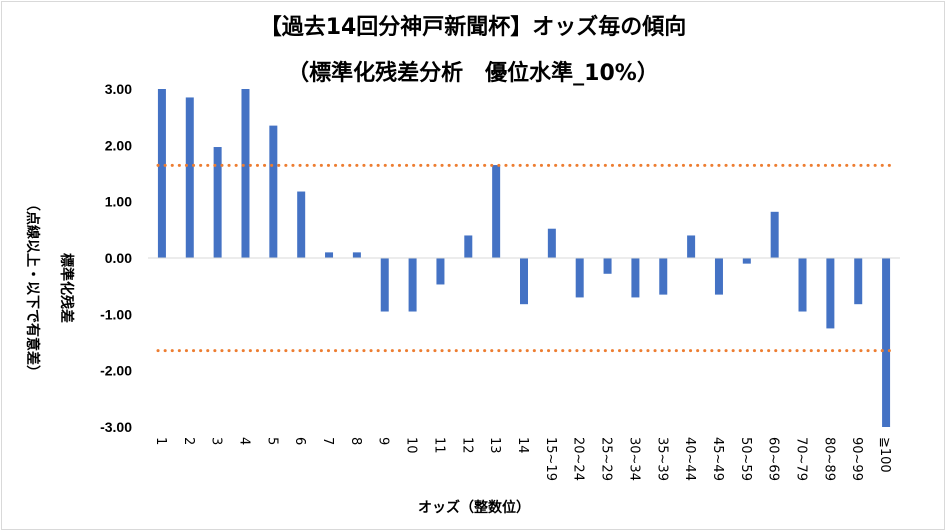  What do you see at coordinates (118, 202) in the screenshot?
I see `y-tick-label: 1.00` at bounding box center [118, 202].